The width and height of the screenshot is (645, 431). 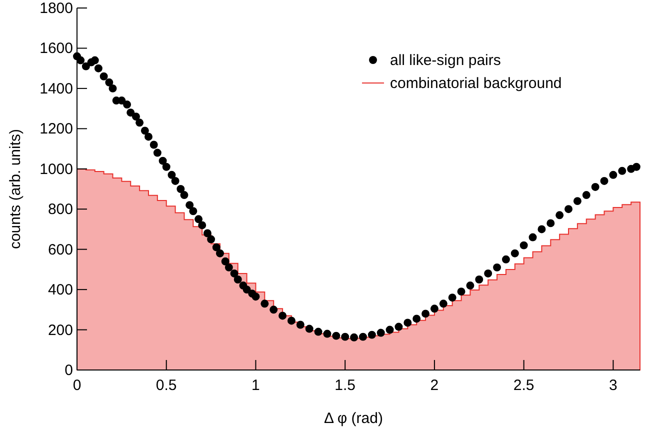 I want to click on x-tick-label: 1.5, so click(x=345, y=385).